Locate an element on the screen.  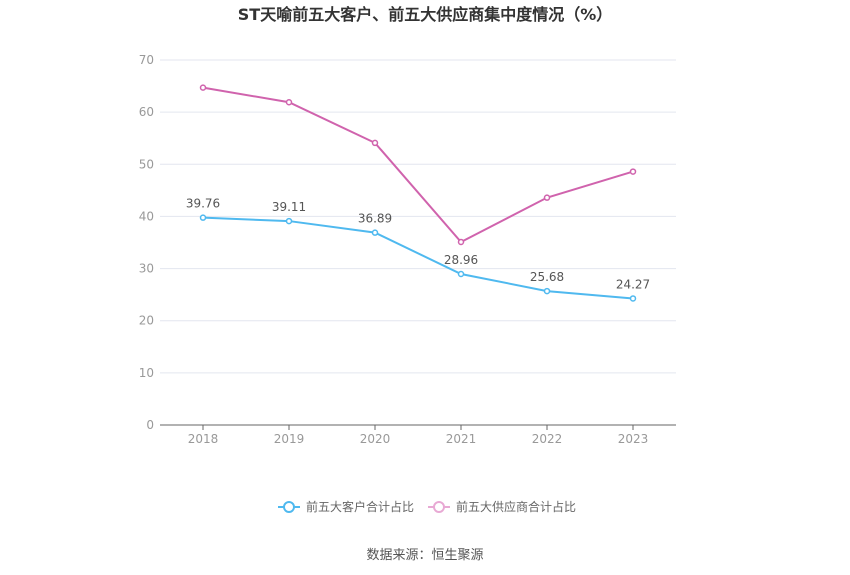
x-axis: 2018 2019 2020 2021 2022 2023 is located at coordinates (418, 435).